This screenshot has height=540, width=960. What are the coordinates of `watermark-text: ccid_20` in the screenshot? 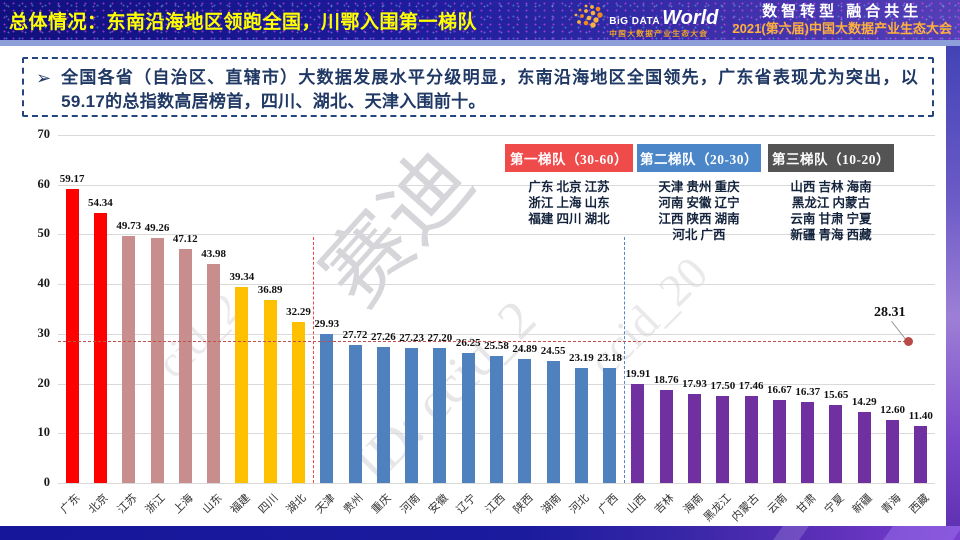 It's located at (648, 316).